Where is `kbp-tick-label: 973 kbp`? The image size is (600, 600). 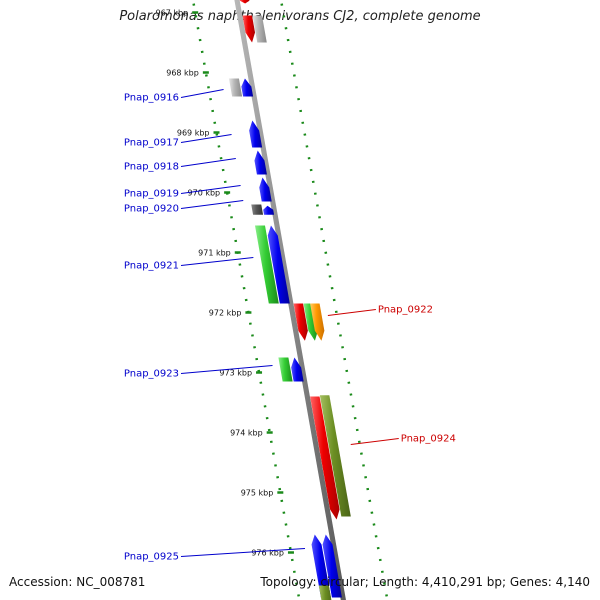
kbp-tick-label: 973 kbp is located at coordinates (235, 373).